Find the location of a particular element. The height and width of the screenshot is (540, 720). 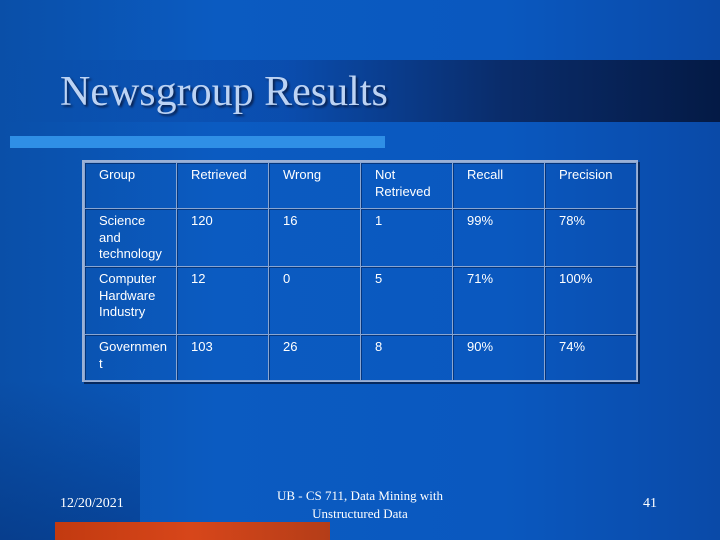

header-cell: Group is located at coordinates (130, 185).